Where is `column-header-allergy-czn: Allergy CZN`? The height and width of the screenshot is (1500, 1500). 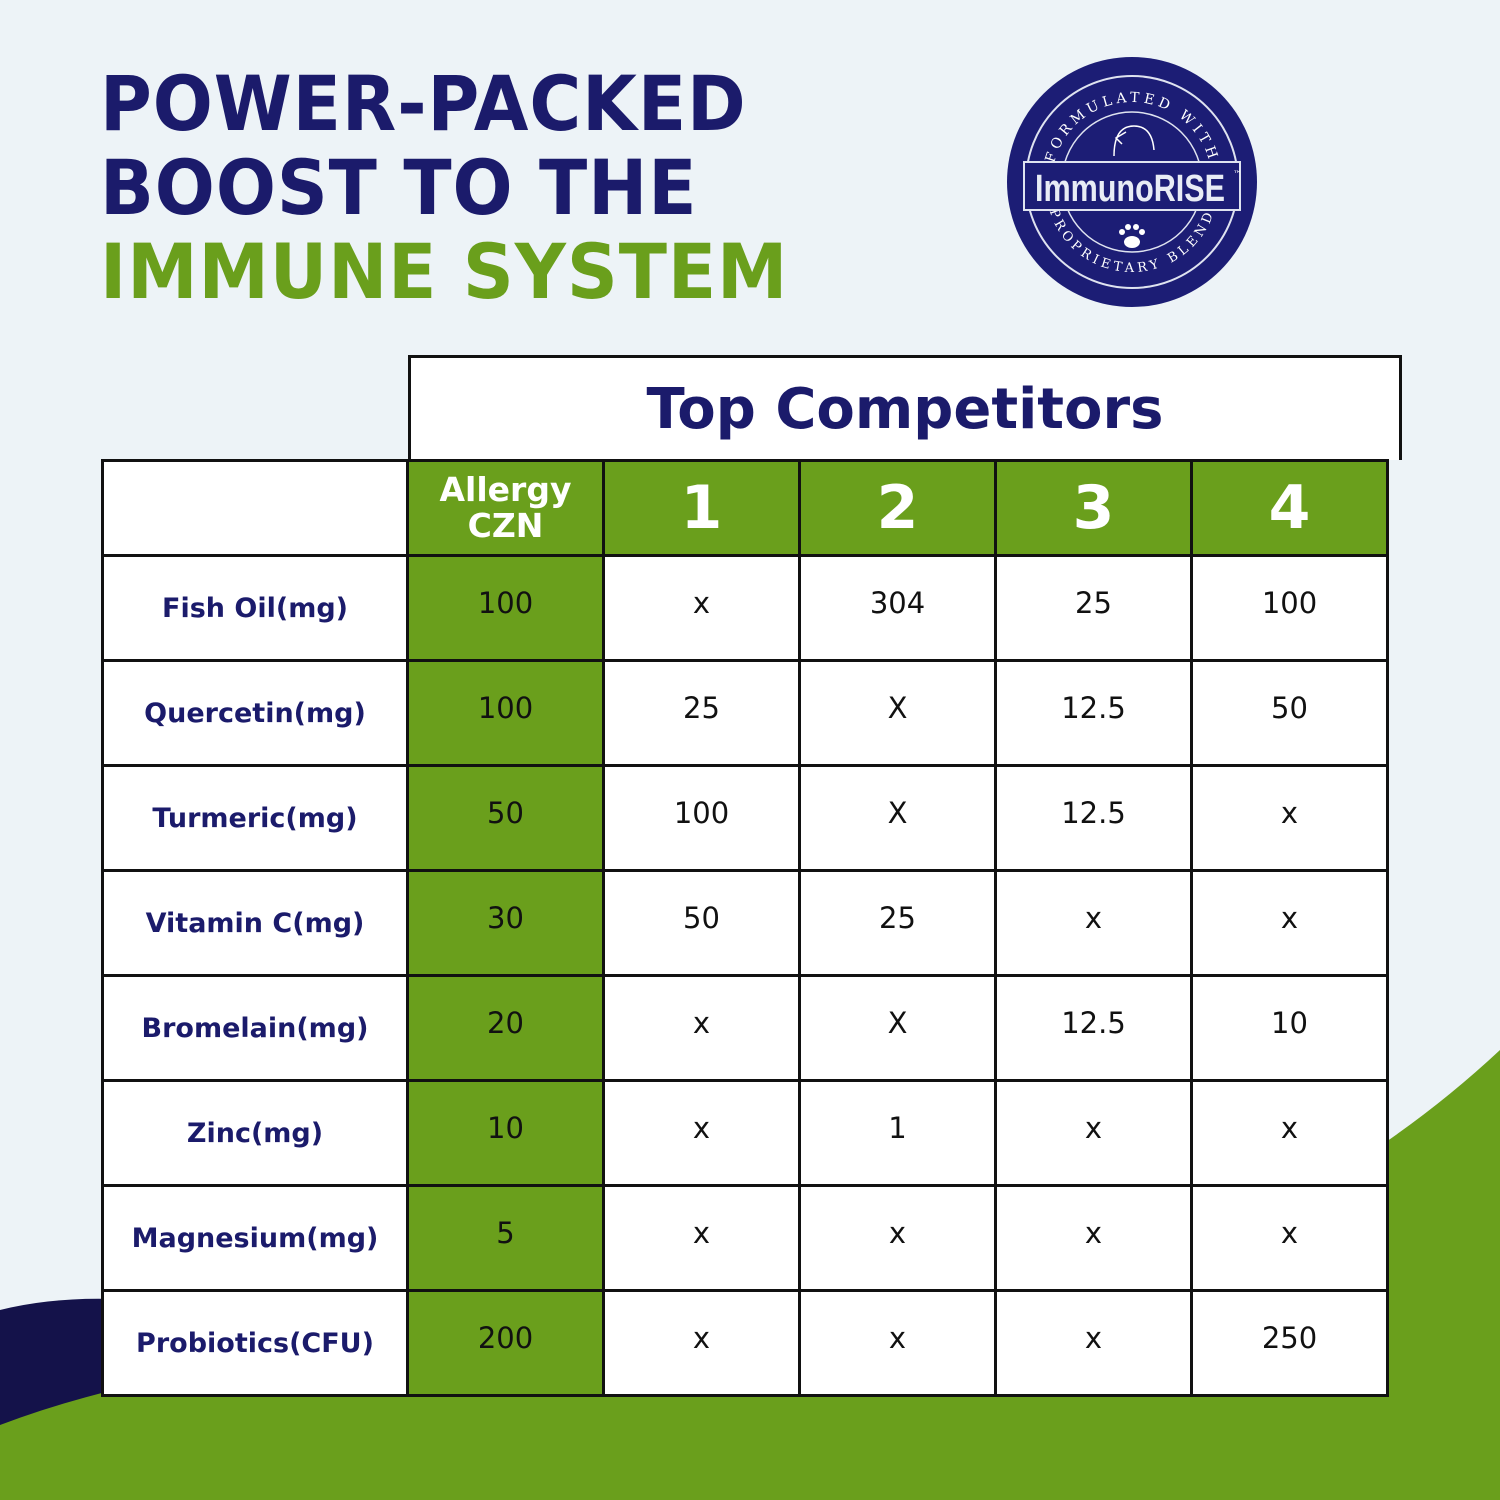
column-header-allergy-czn: Allergy CZN is located at coordinates (505, 508).